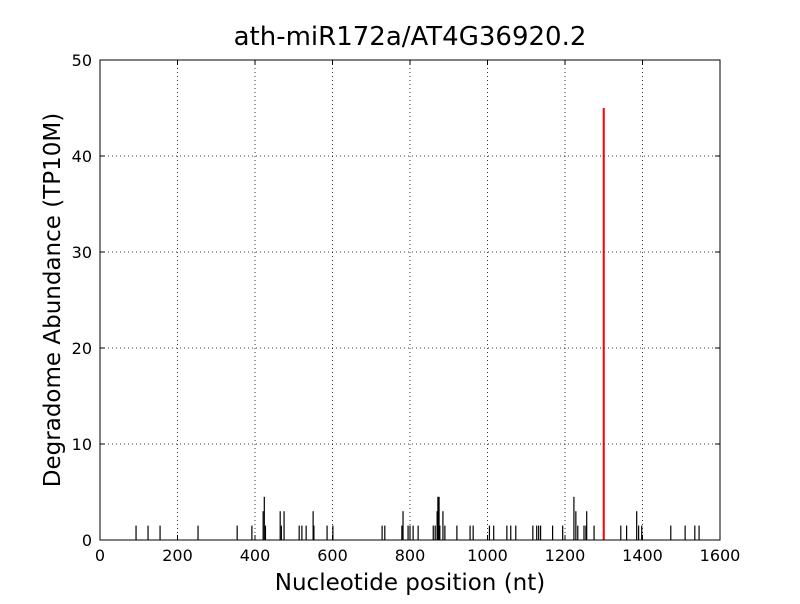 Image resolution: width=800 pixels, height=604 pixels. What do you see at coordinates (82, 156) in the screenshot?
I see `y-tick-label: 40` at bounding box center [82, 156].